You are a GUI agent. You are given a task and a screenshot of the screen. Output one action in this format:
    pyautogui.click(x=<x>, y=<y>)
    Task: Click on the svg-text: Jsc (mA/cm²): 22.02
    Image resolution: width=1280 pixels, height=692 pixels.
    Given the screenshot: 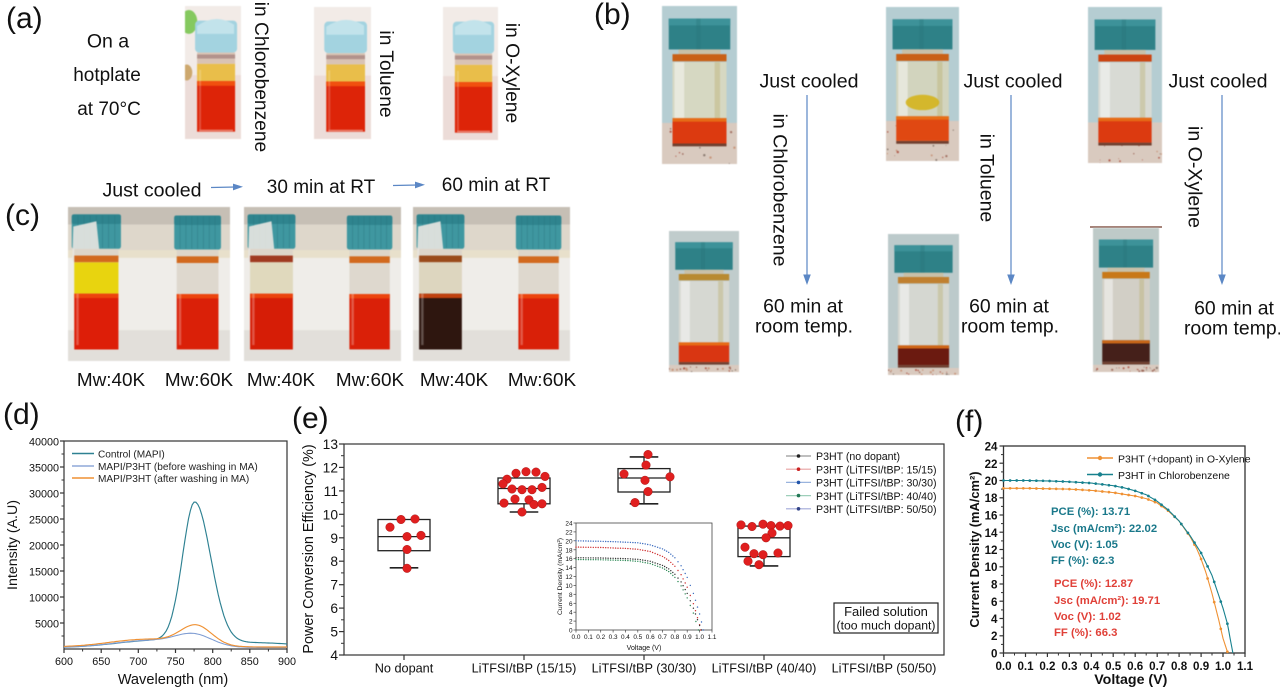 What is the action you would take?
    pyautogui.click(x=1104, y=529)
    